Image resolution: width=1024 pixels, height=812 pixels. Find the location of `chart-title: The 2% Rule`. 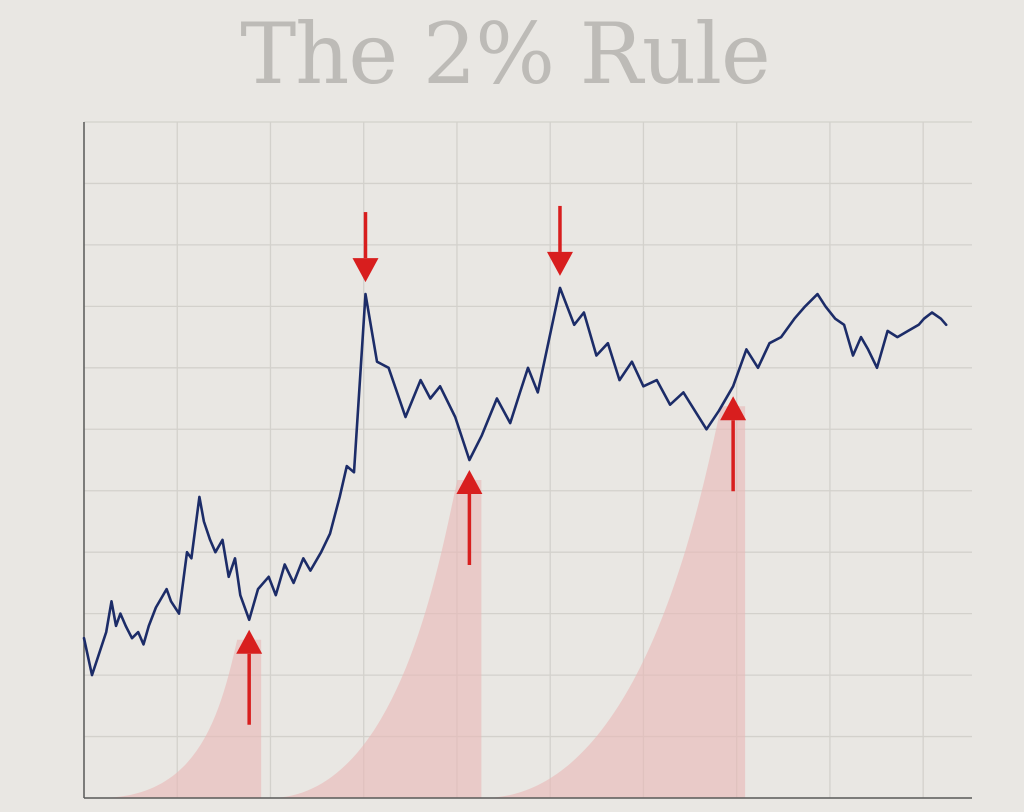

chart-title: The 2% Rule is located at coordinates (505, 54).